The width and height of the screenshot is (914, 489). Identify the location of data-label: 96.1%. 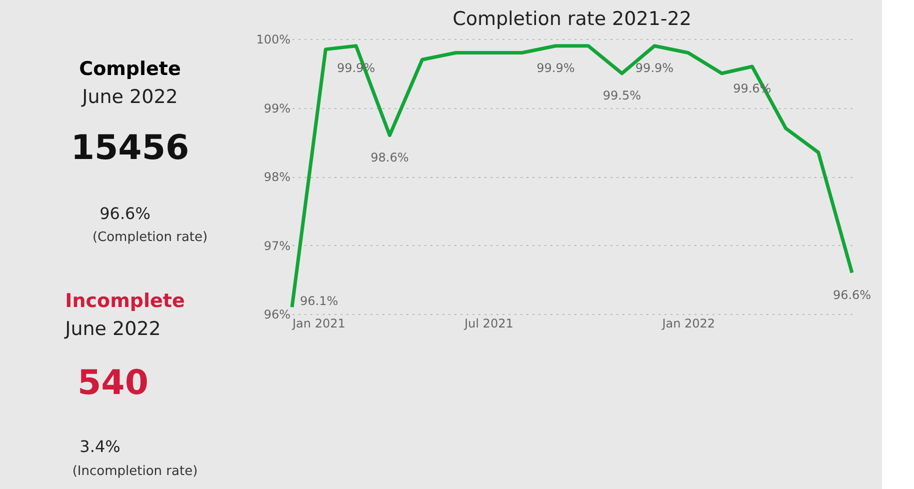
(319, 301).